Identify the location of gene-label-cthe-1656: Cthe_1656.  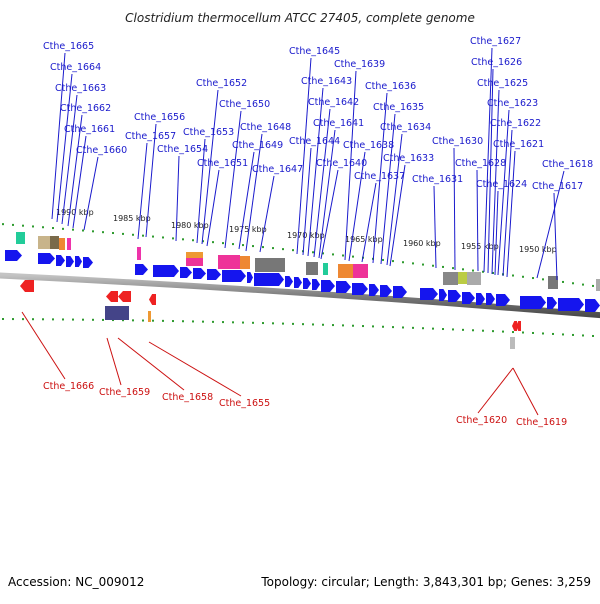
(159, 117).